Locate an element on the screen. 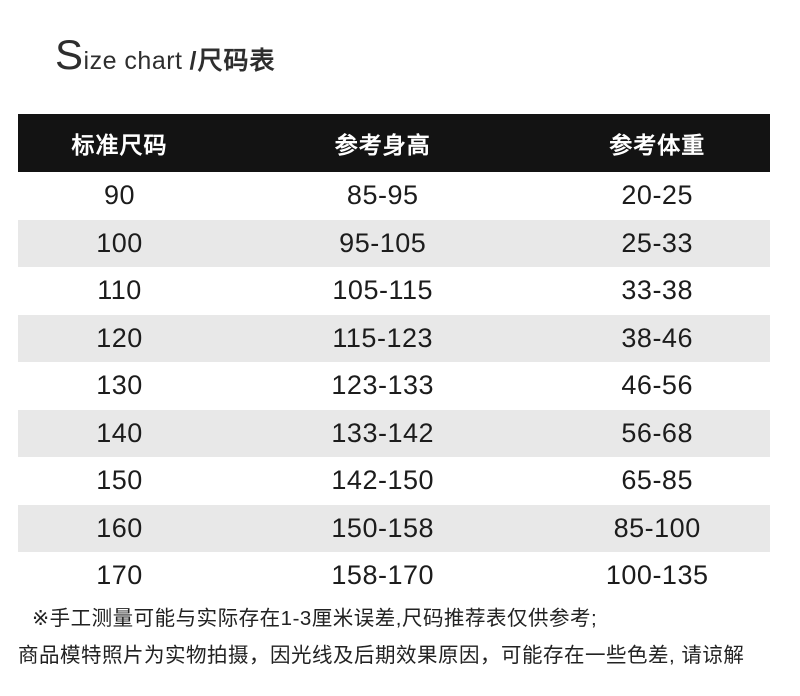 Image resolution: width=800 pixels, height=696 pixels. table-cell: 90 is located at coordinates (119, 195).